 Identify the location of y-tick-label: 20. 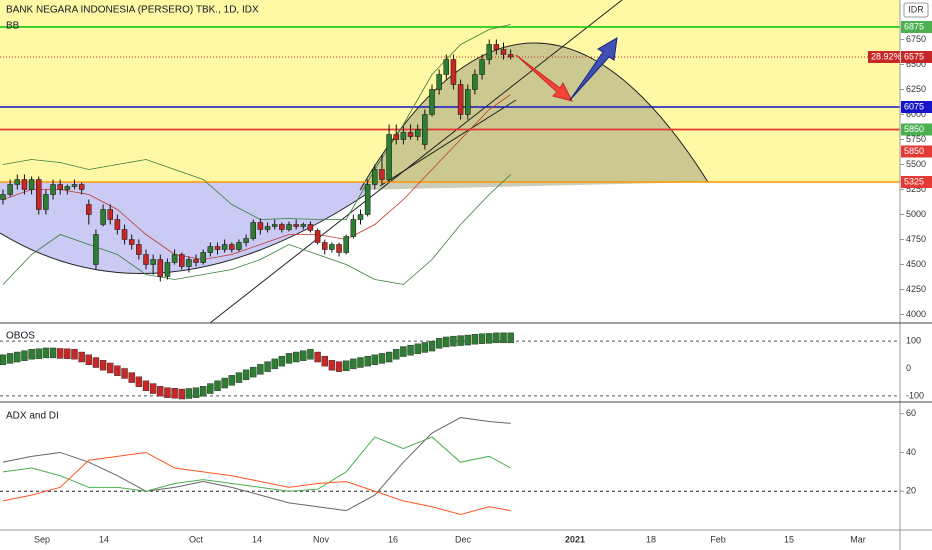
(911, 491).